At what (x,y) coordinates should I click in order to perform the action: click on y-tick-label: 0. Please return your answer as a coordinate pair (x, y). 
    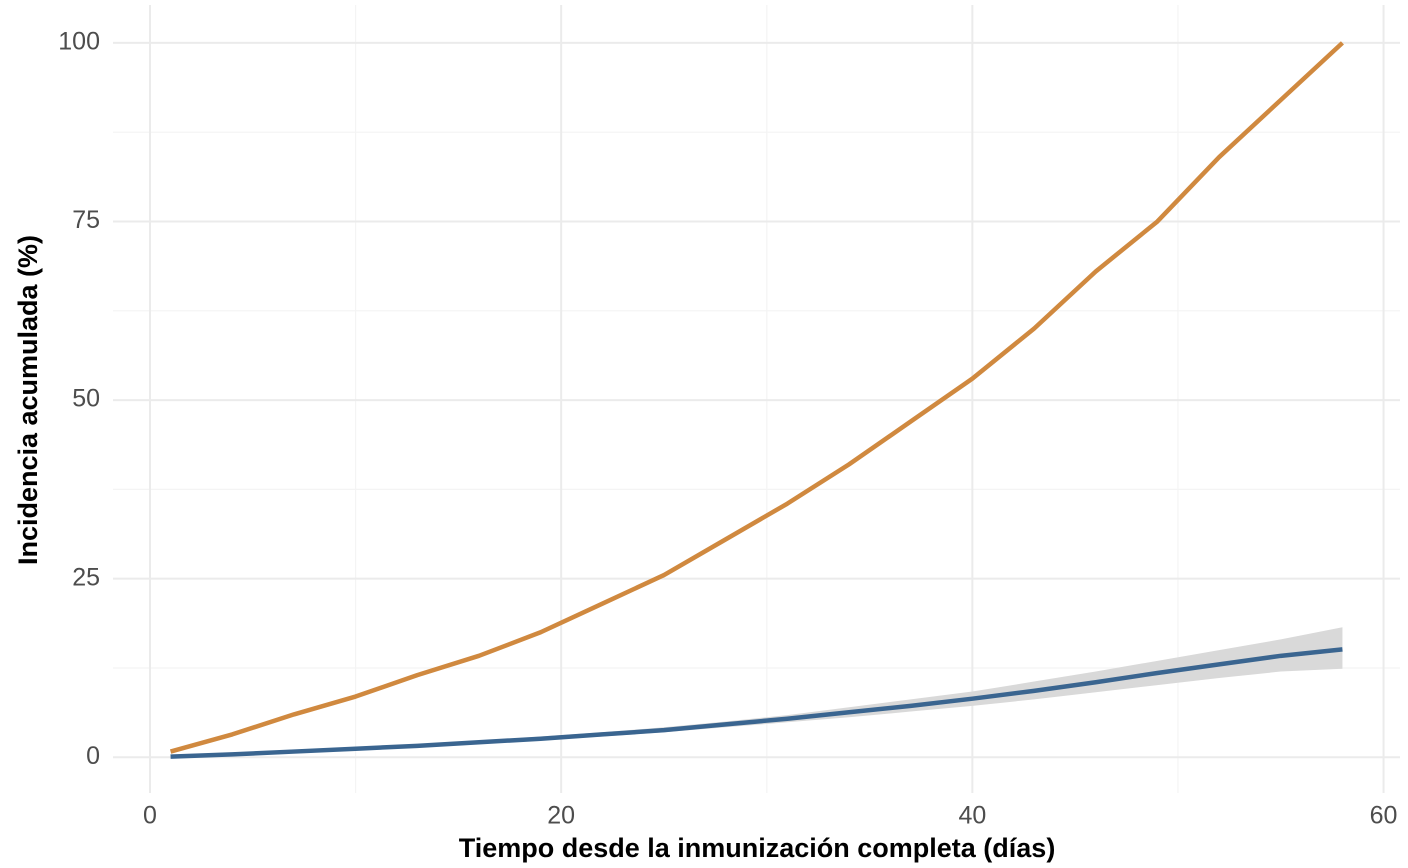
    Looking at the image, I should click on (93, 756).